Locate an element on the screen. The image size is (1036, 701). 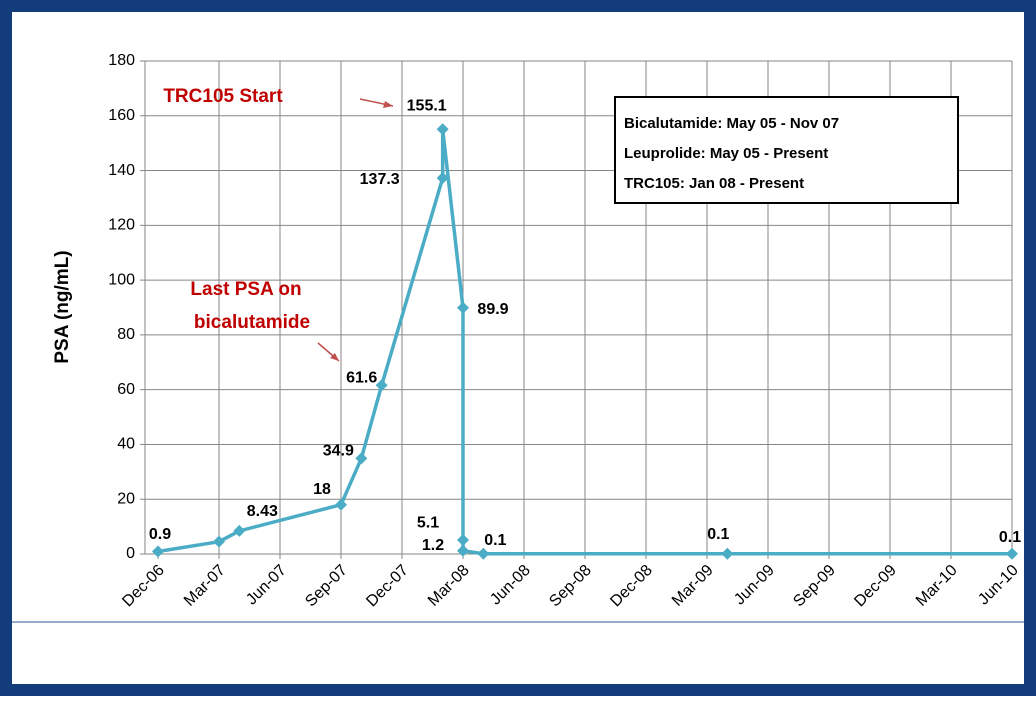
annotation: Last PSA on is located at coordinates (245, 289).